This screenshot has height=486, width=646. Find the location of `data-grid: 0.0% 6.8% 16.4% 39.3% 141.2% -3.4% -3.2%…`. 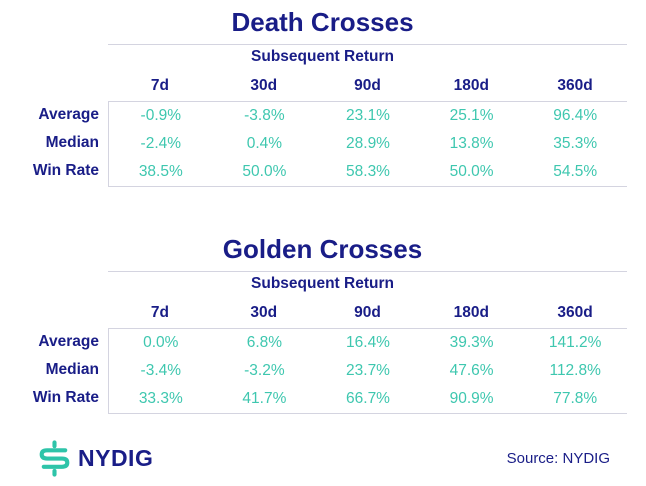

data-grid: 0.0% 6.8% 16.4% 39.3% 141.2% -3.4% -3.2%… is located at coordinates (367, 371).